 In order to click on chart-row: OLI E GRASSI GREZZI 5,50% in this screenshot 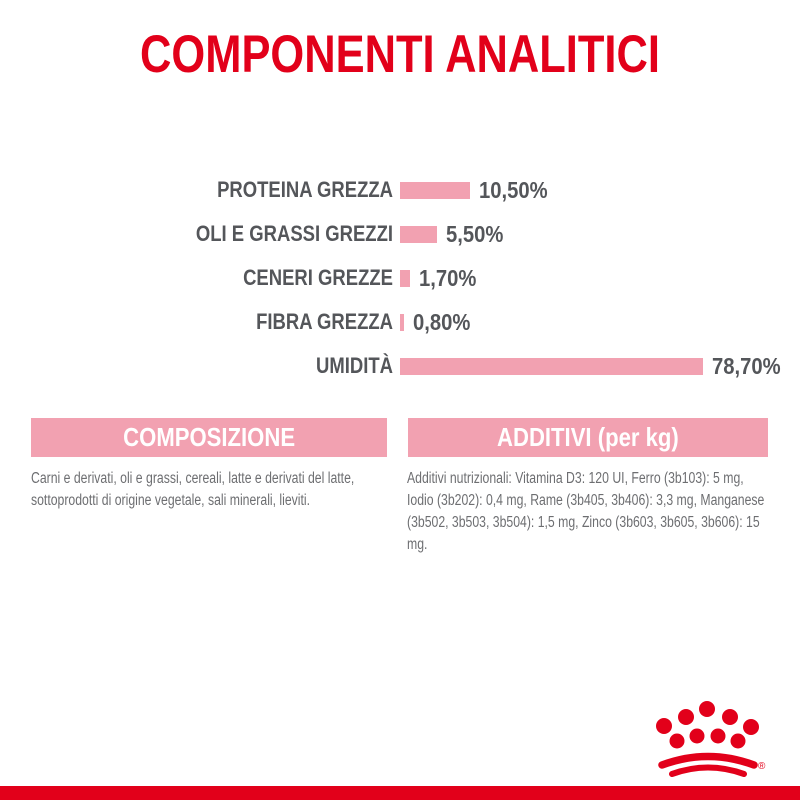, I will do `click(400, 234)`.